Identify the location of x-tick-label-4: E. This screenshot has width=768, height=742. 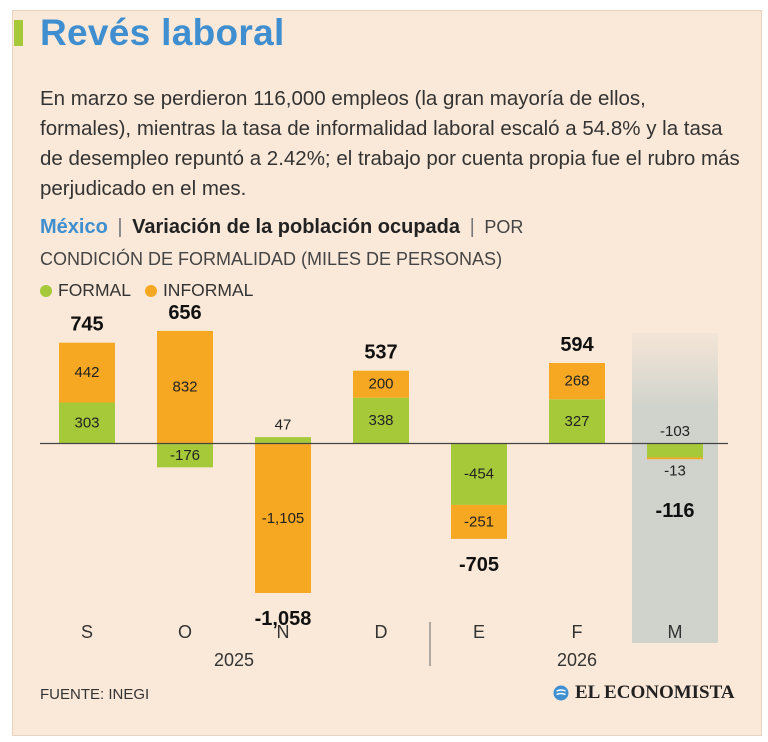
(479, 632).